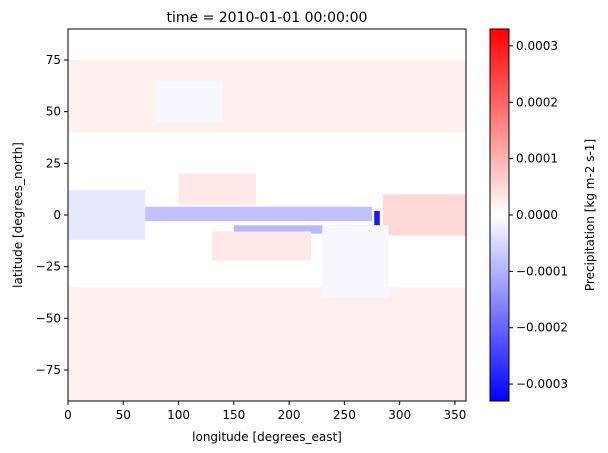 Image resolution: width=608 pixels, height=453 pixels. Describe the element at coordinates (499, 215) in the screenshot. I see `colorbar-gradient` at that location.